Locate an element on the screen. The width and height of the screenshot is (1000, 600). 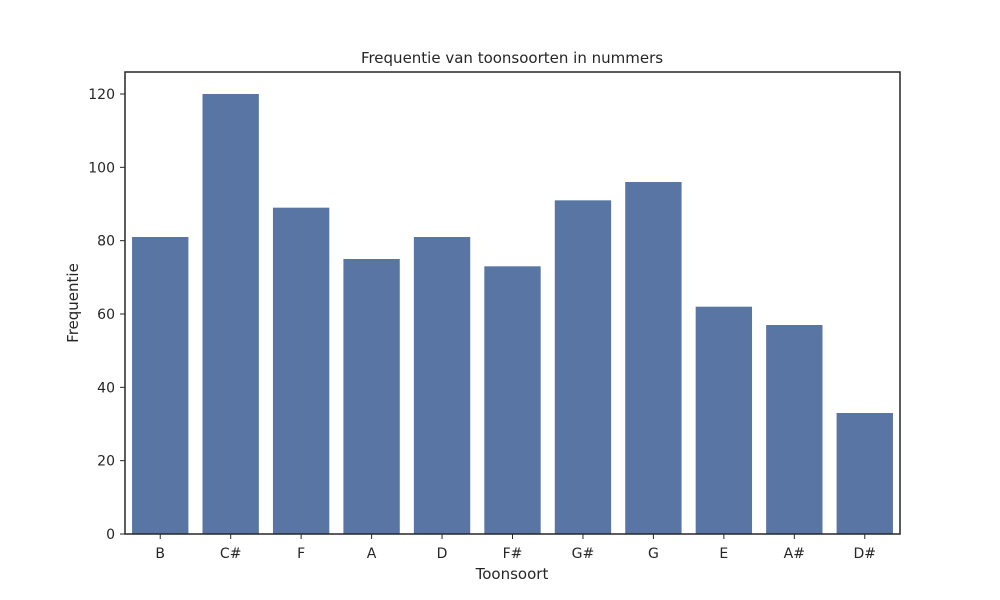
chart-title: Frequentie van toonsoorten in nummers is located at coordinates (512, 58).